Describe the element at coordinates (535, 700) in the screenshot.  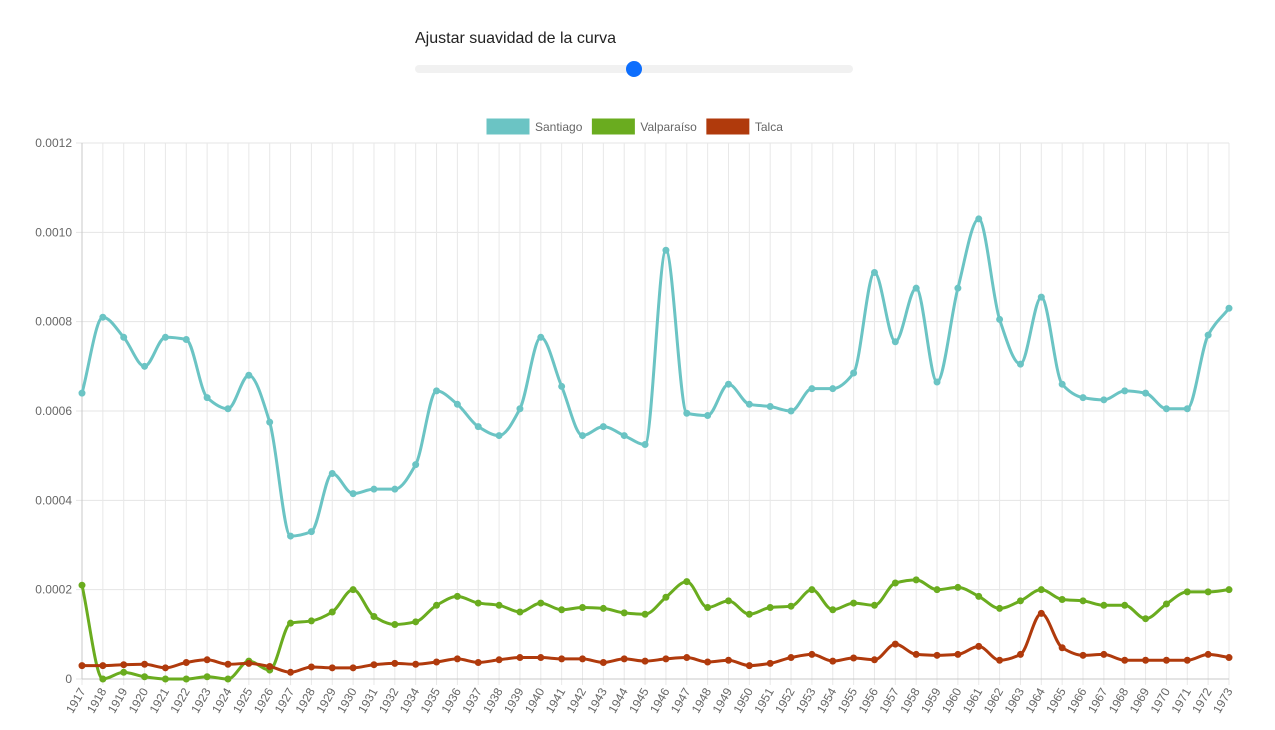
I see `x-tick-label: 1940` at that location.